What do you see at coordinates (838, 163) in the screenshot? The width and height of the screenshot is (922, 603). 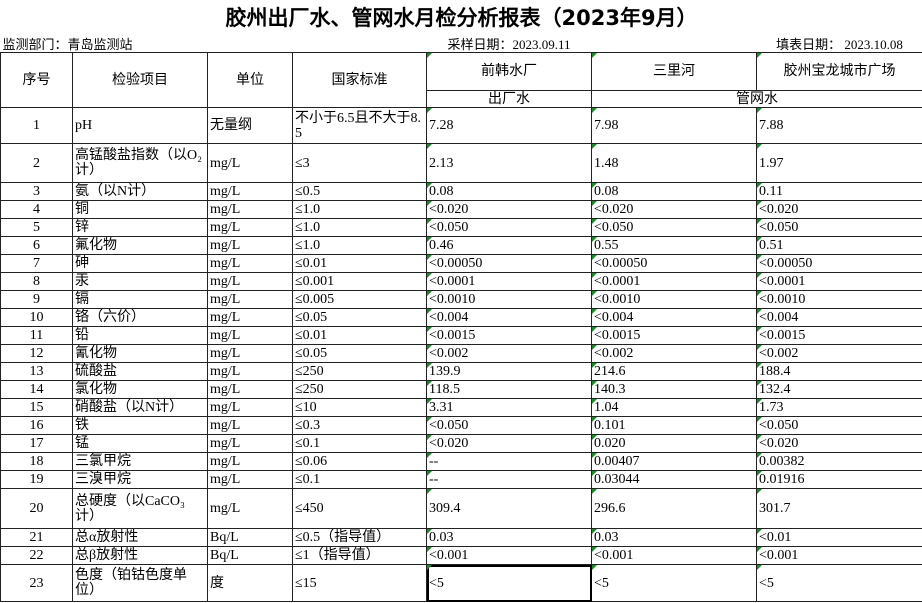 I see `value: 1.97` at bounding box center [838, 163].